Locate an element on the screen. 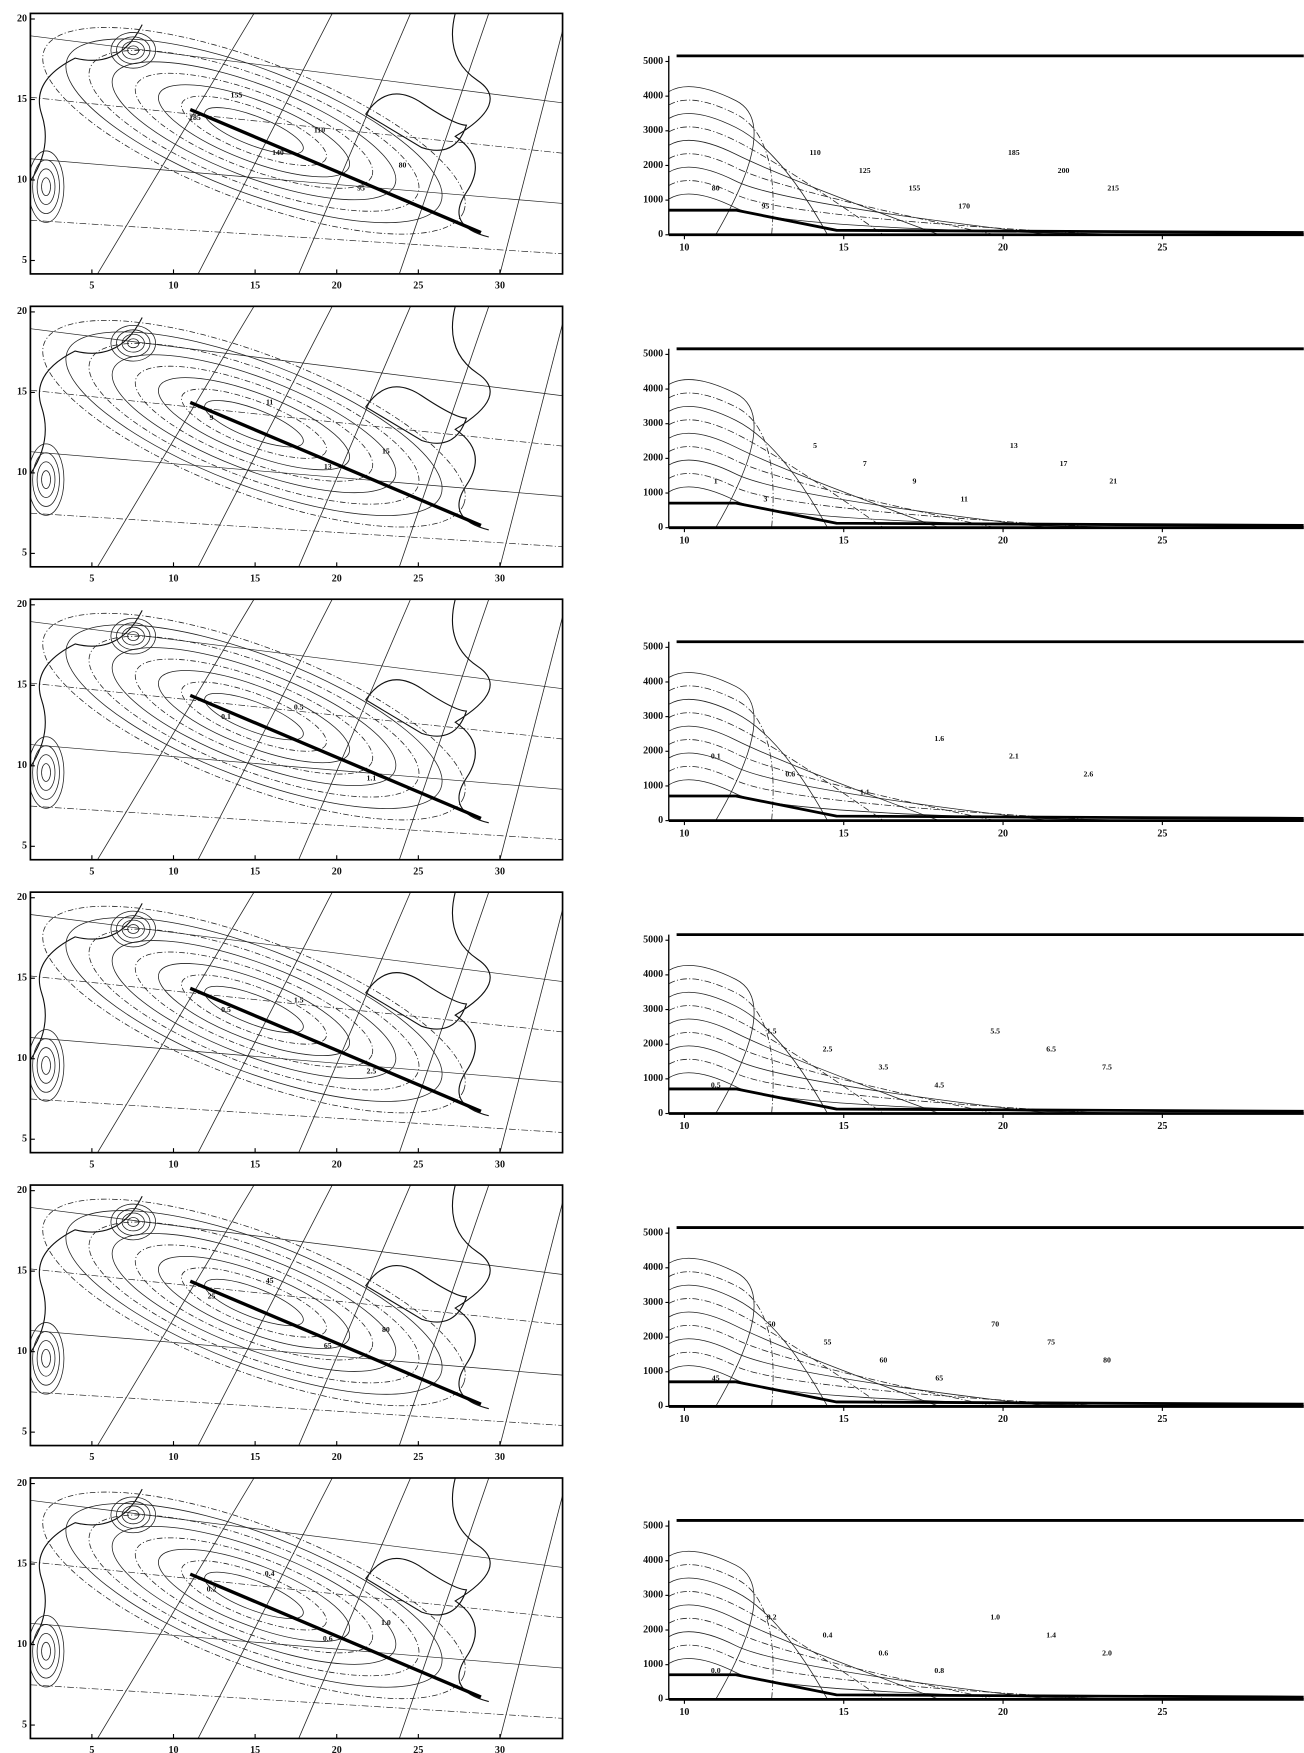 This screenshot has width=1304, height=1753. contour-label: 185 is located at coordinates (195, 117).